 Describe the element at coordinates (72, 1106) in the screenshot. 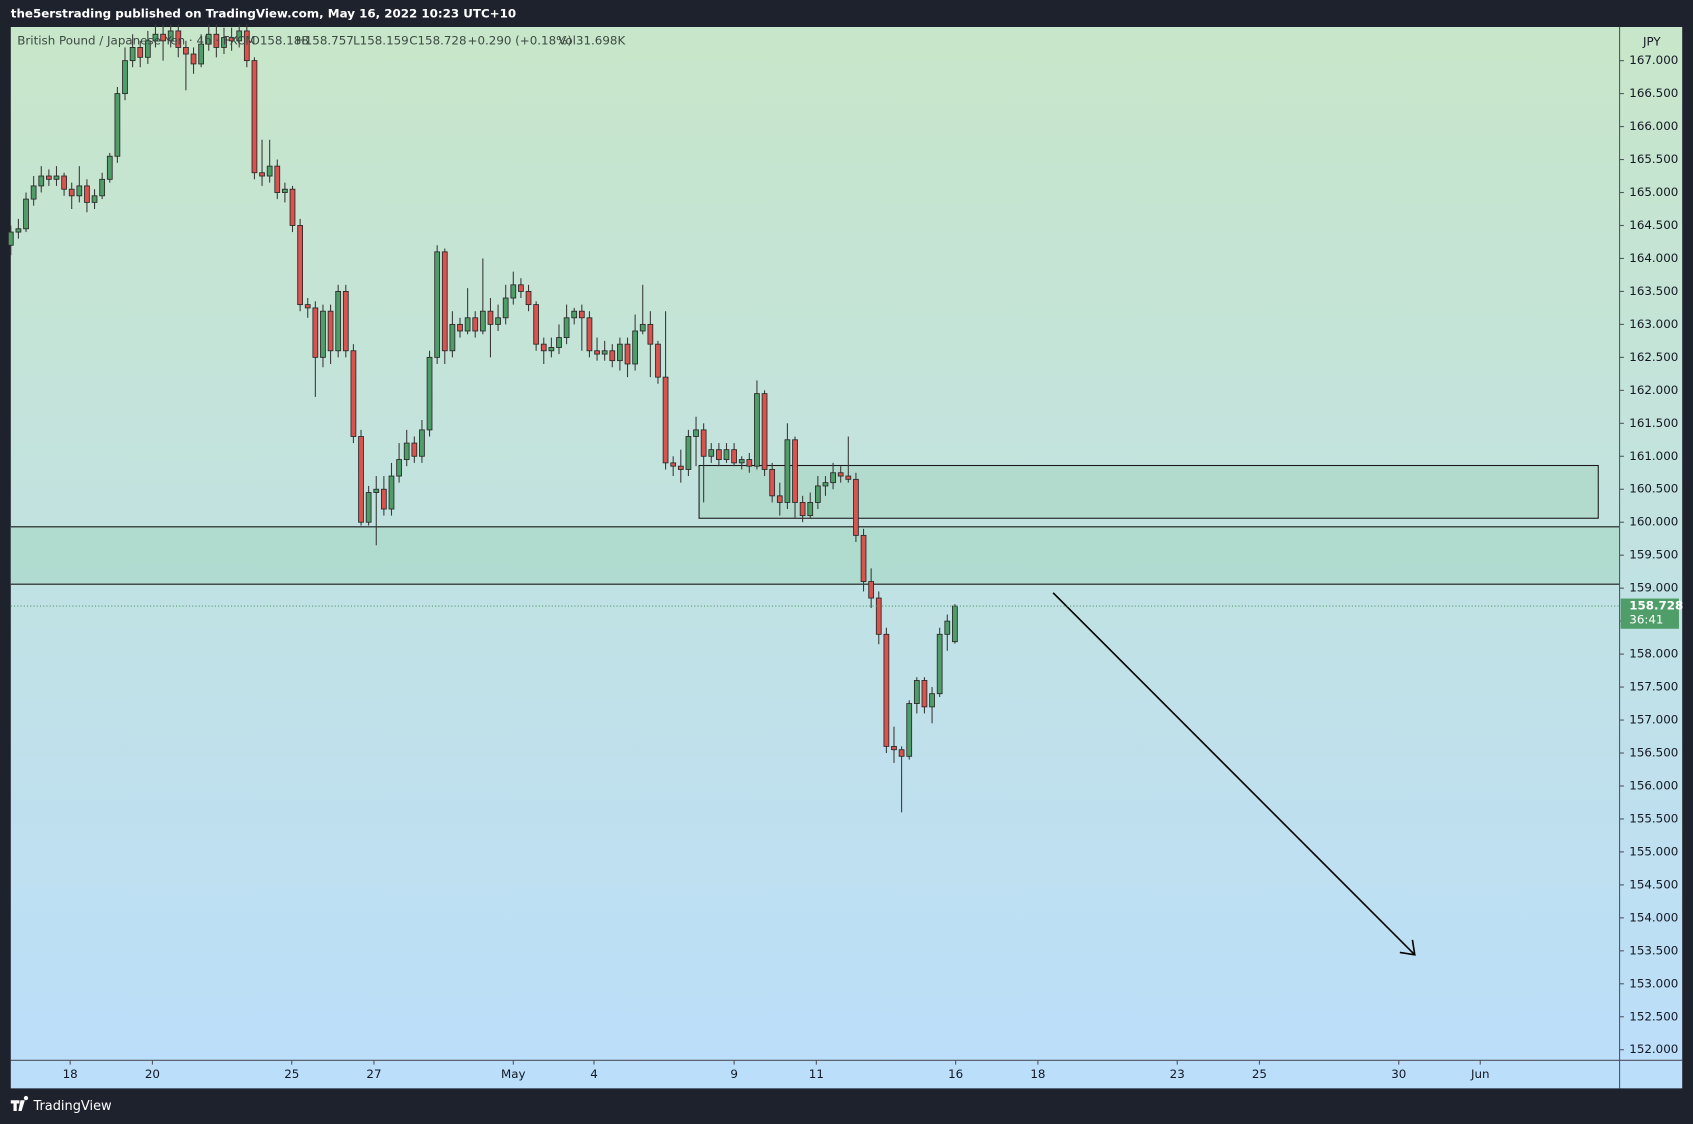

I see `brand: TradingView` at that location.